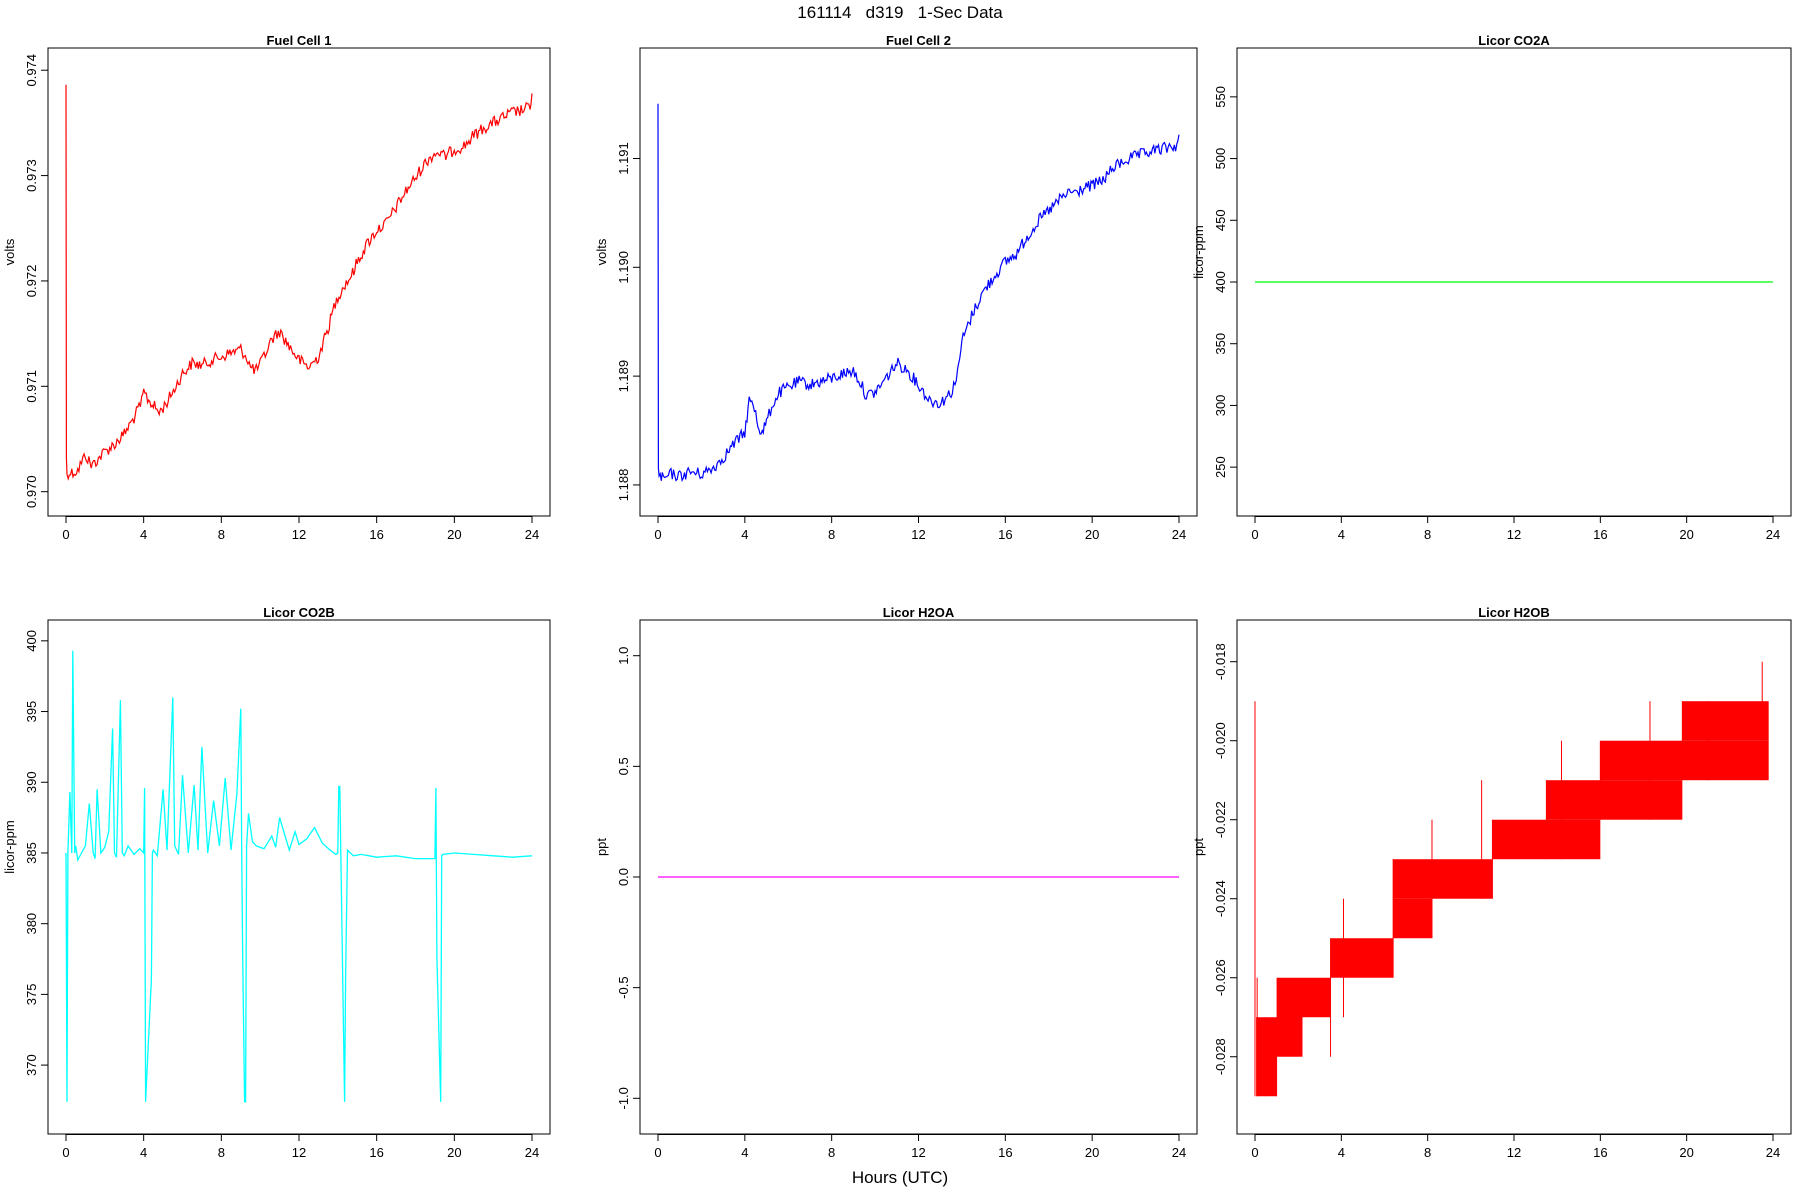 Image resolution: width=1800 pixels, height=1200 pixels. Describe the element at coordinates (1220, 344) in the screenshot. I see `y-tick-label: 350` at that location.